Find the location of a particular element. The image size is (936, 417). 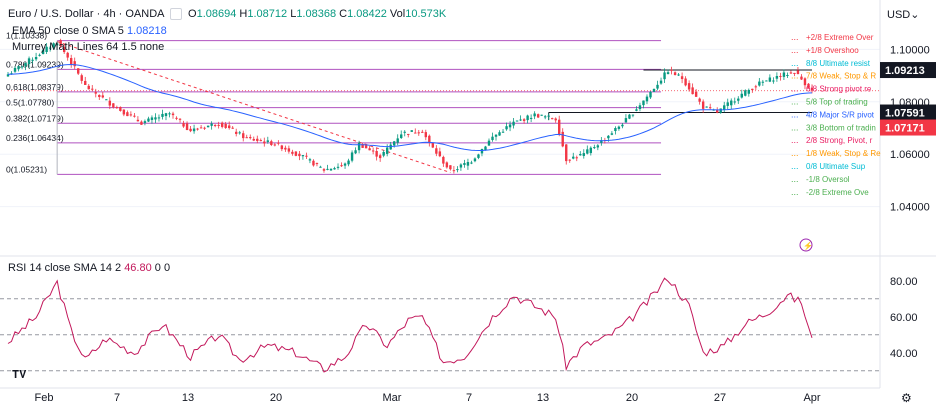

chevron-down-icon: ⌄ is located at coordinates (915, 15).